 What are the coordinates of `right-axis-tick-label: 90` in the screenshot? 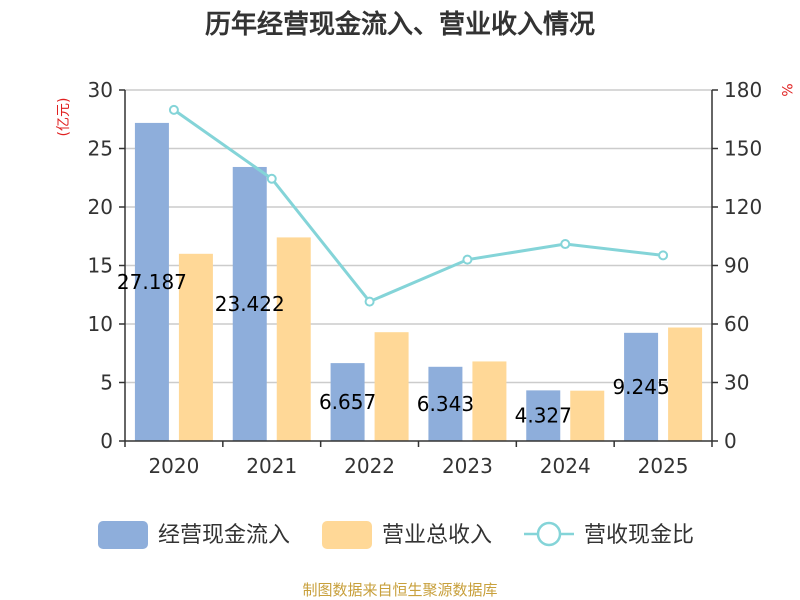 It's located at (736, 266).